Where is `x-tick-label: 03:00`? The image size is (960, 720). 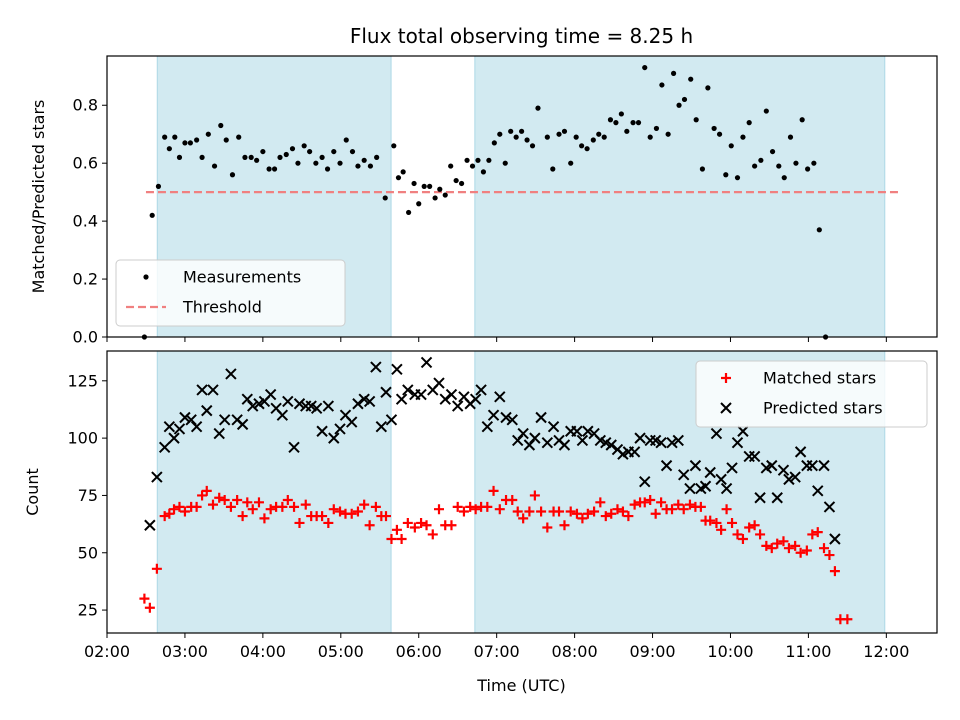 x-tick-label: 03:00 is located at coordinates (185, 651).